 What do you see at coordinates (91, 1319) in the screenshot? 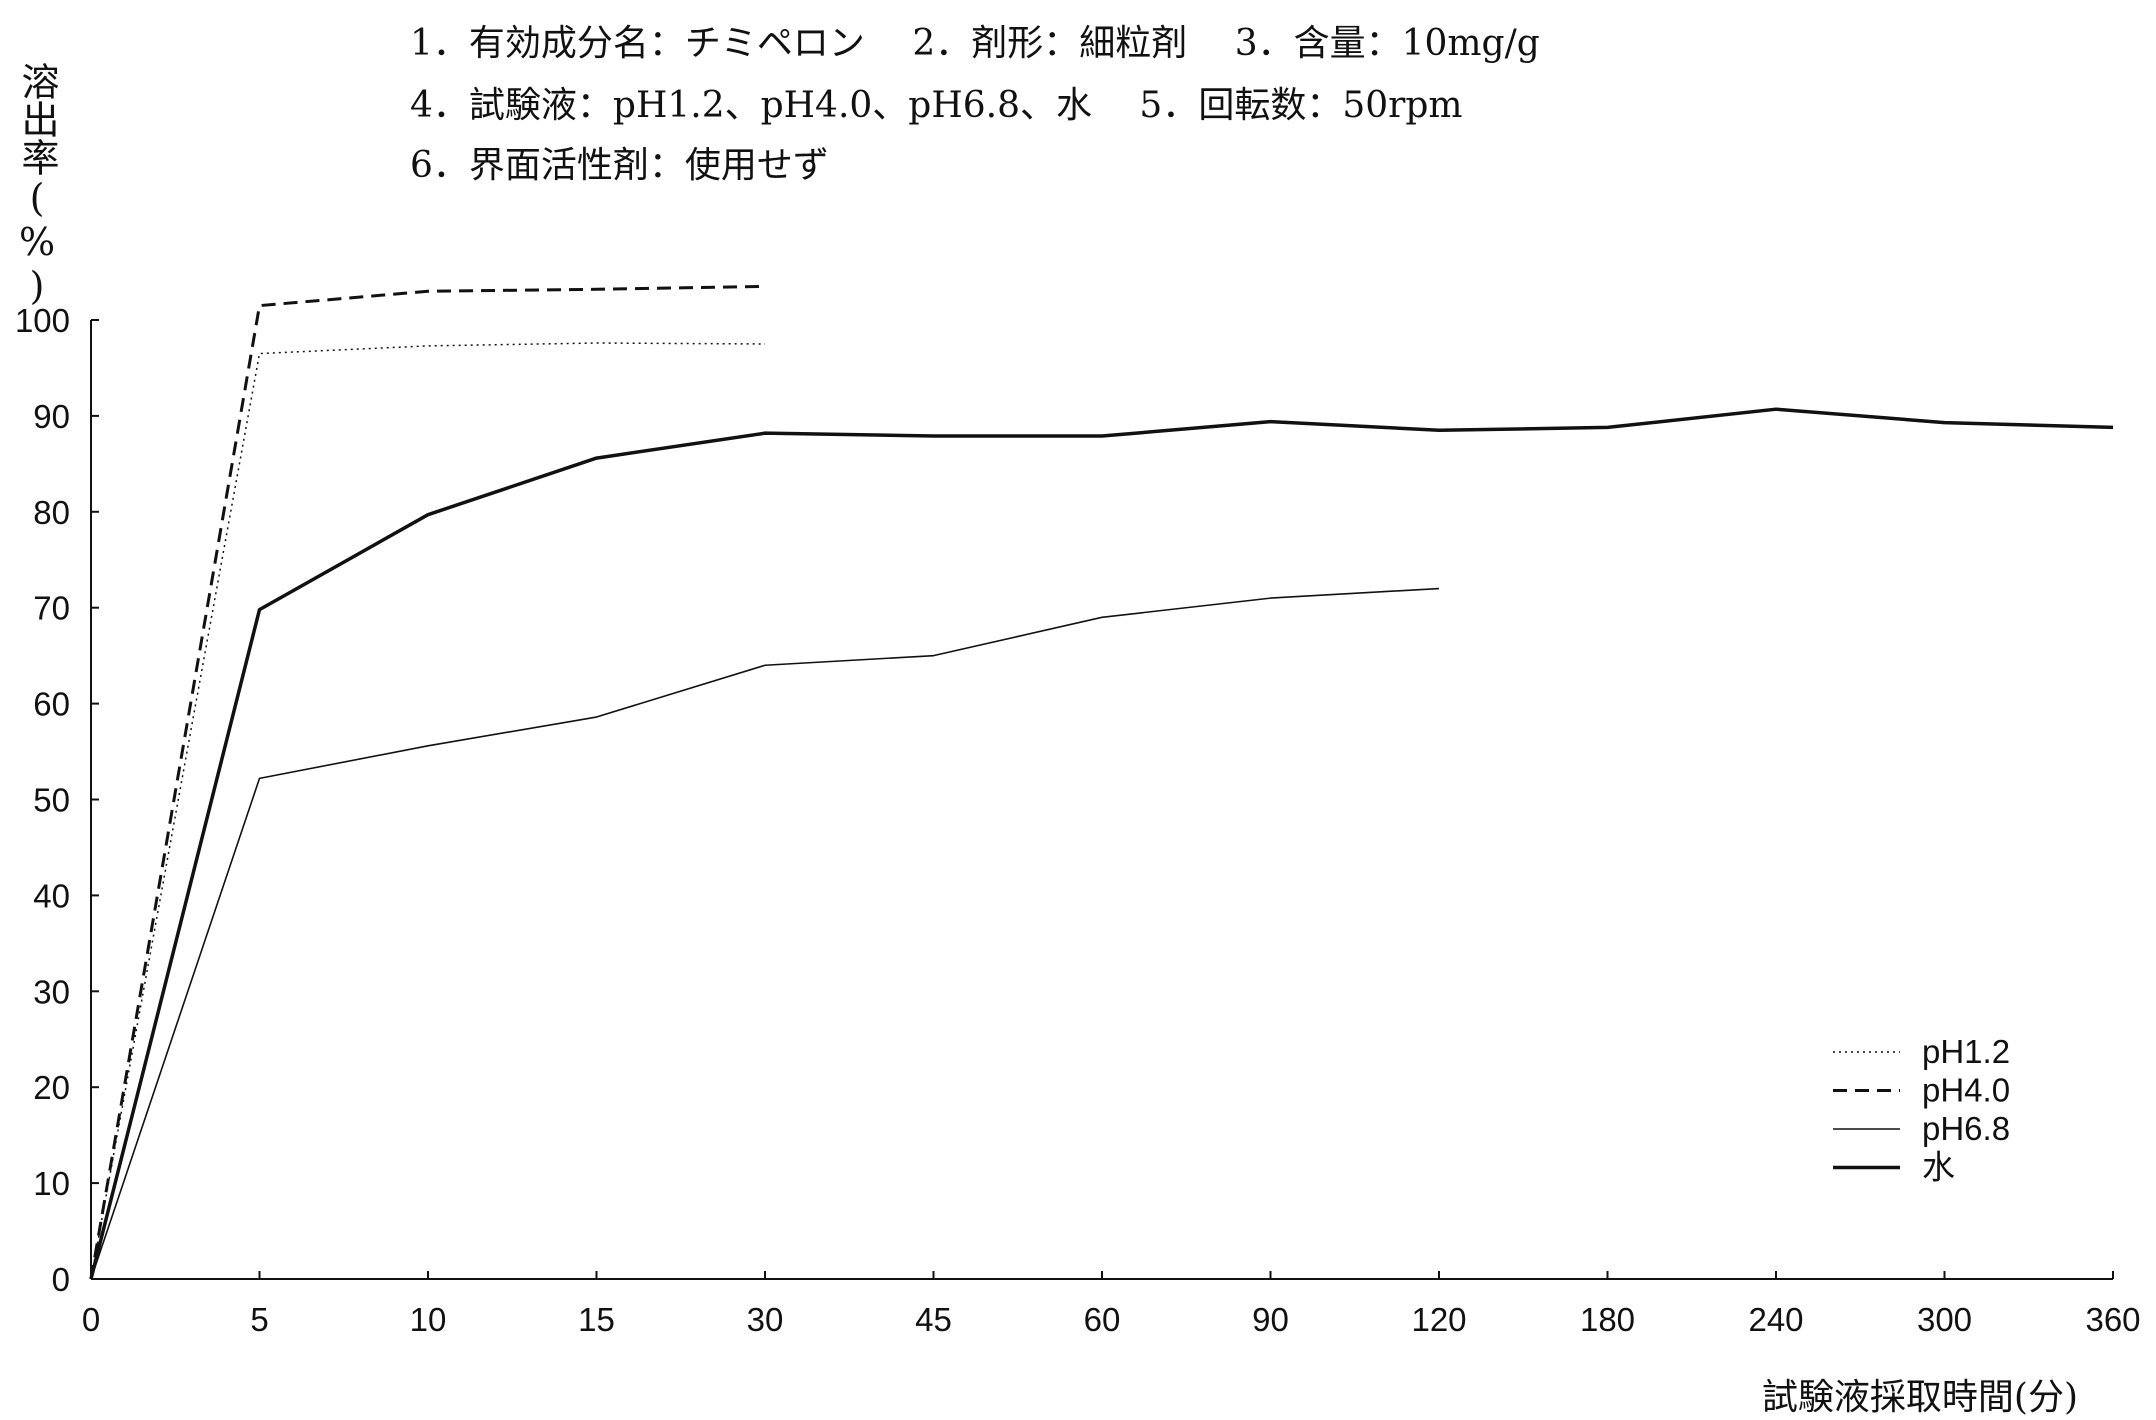
I see `x-tick-label: 0` at bounding box center [91, 1319].